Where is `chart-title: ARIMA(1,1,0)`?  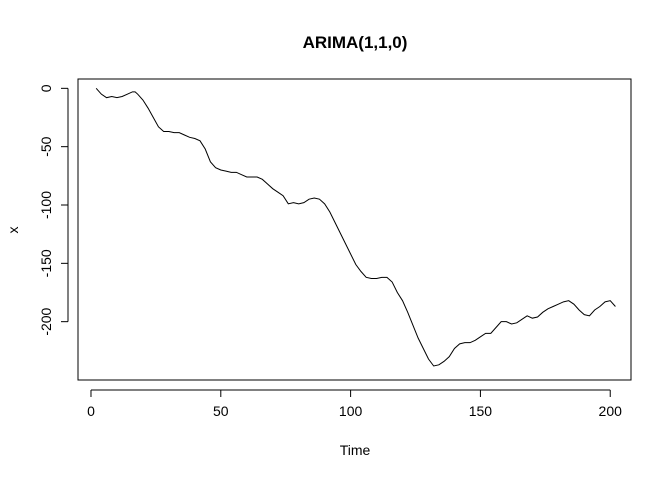 chart-title: ARIMA(1,1,0) is located at coordinates (355, 42).